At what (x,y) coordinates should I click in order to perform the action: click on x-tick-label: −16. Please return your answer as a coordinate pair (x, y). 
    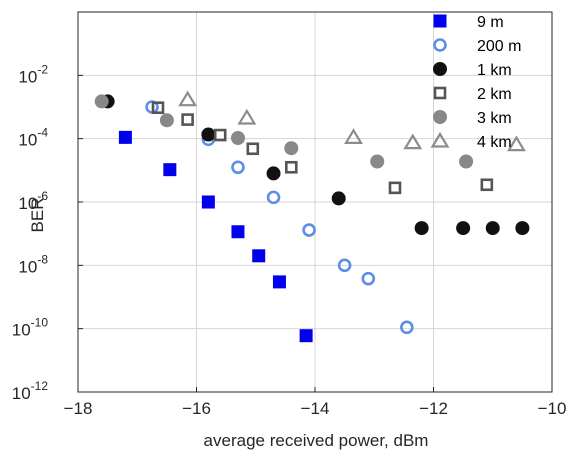
    Looking at the image, I should click on (196, 408).